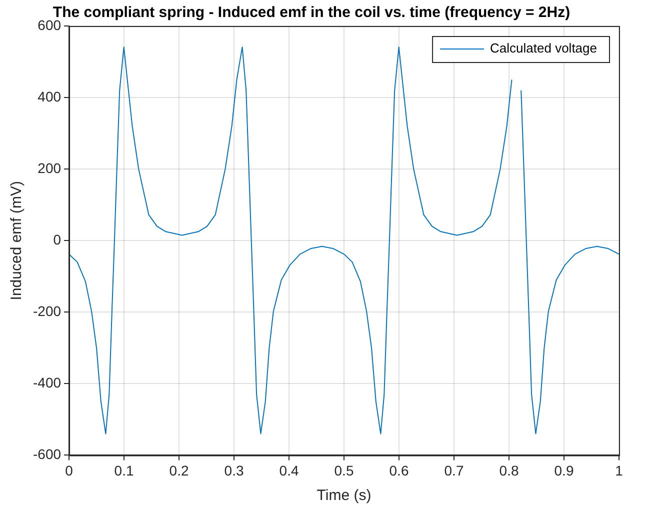 This screenshot has height=513, width=663. I want to click on x-tick-label: 0, so click(69, 470).